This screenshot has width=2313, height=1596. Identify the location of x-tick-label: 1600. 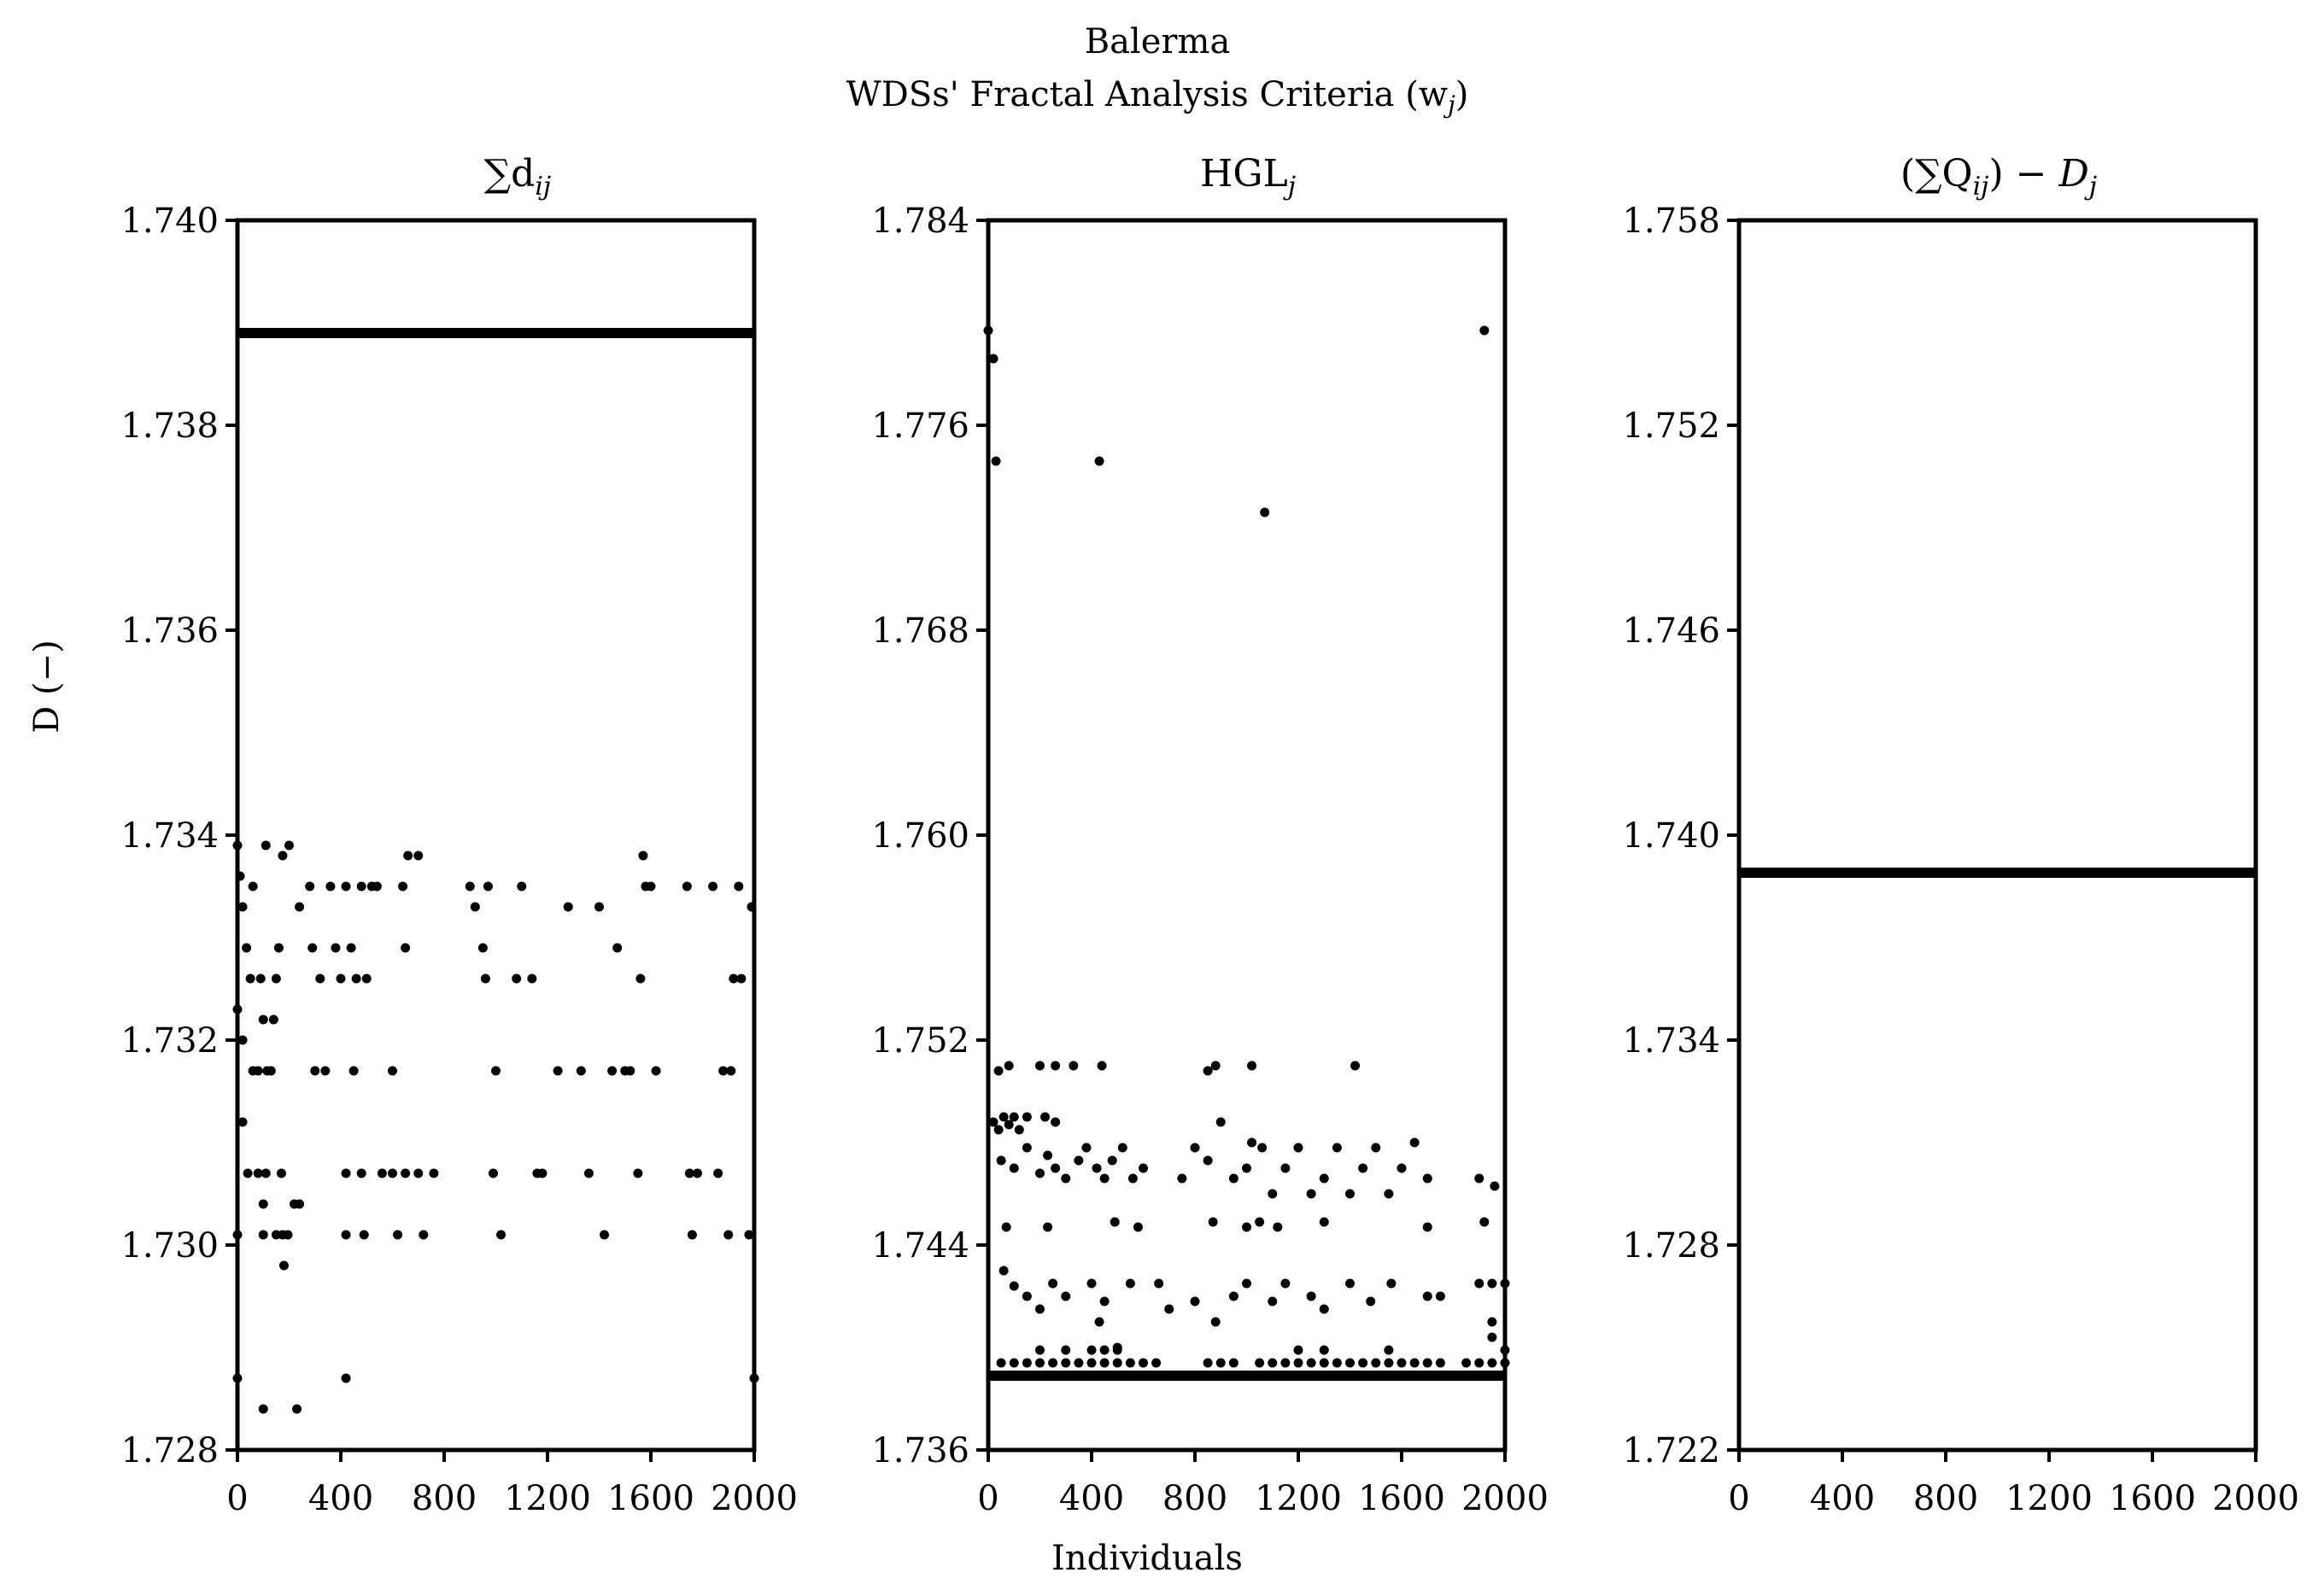
(2152, 1498).